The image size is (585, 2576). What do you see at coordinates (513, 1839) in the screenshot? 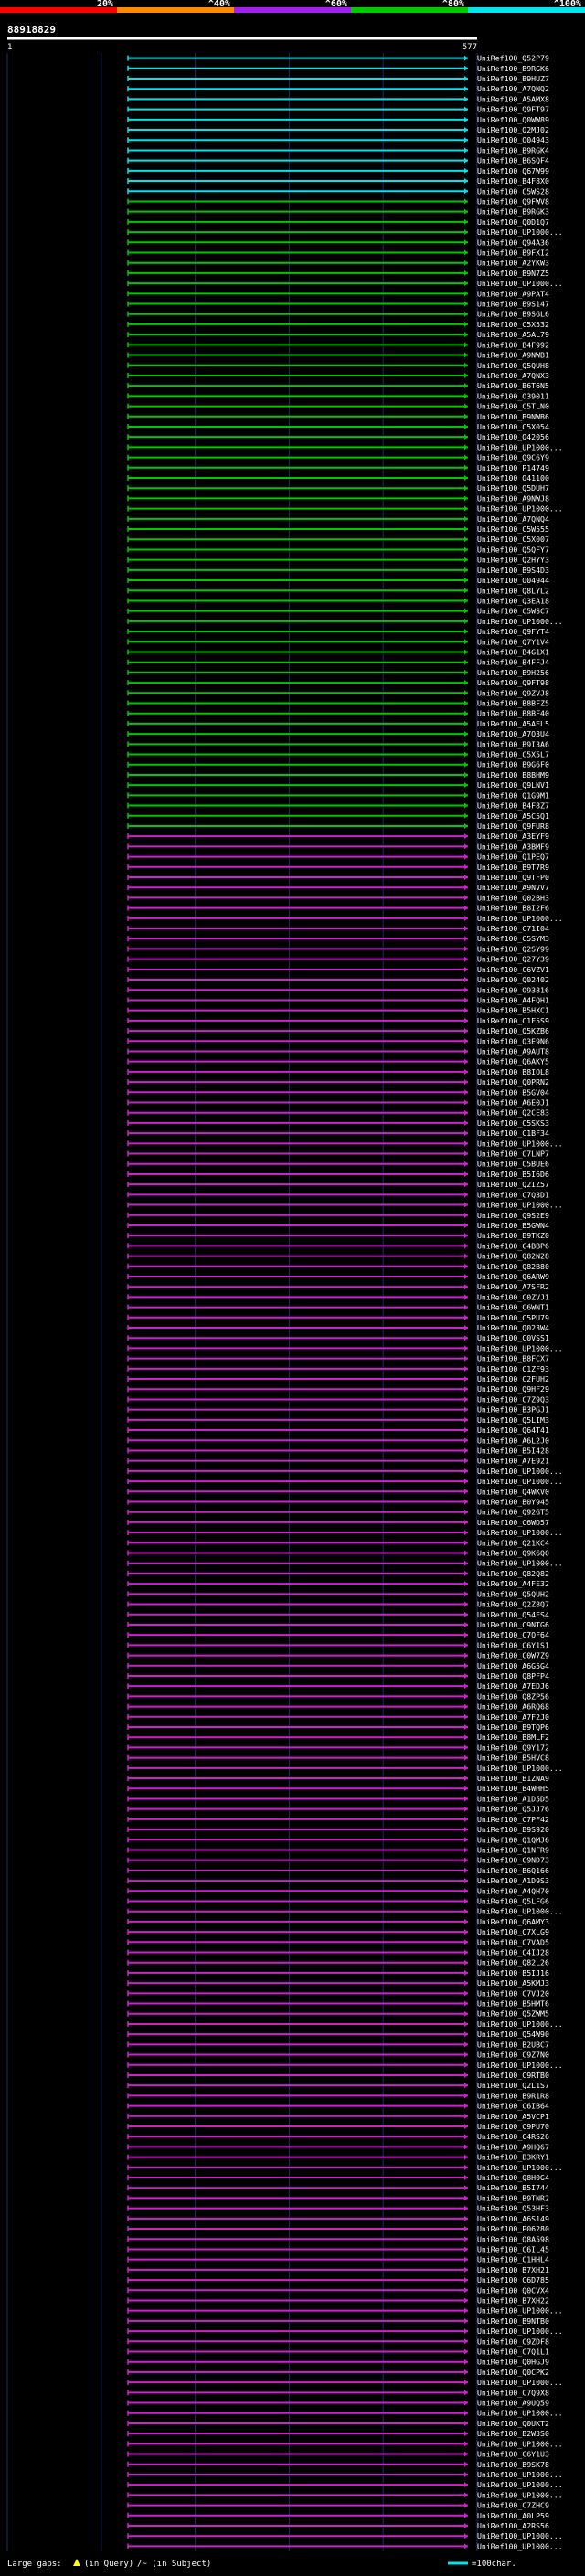
I see `hit-label: UniRef100_Q1QMJ6` at bounding box center [513, 1839].